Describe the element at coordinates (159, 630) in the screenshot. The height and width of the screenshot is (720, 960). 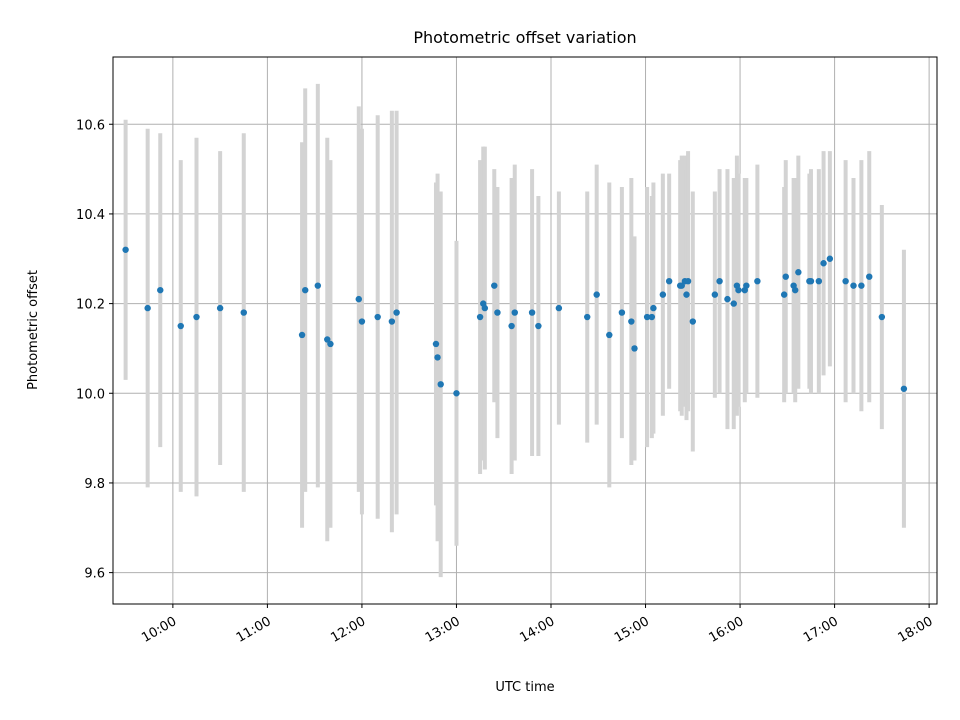
I see `x-tick-label: 10:00` at that location.